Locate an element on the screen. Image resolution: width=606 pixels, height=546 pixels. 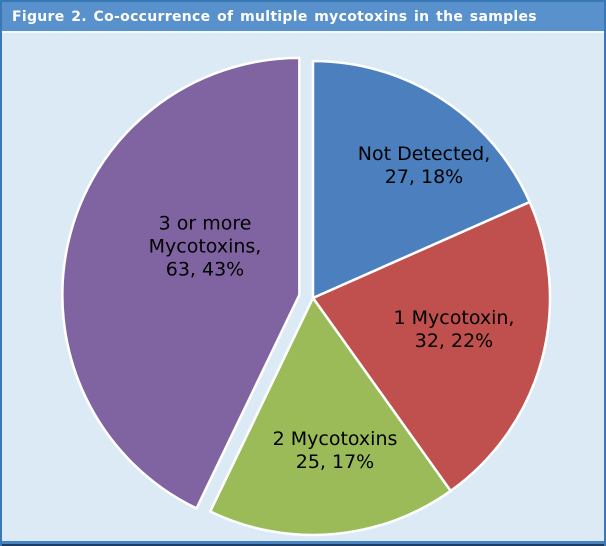
header-divider is located at coordinates (303, 32).